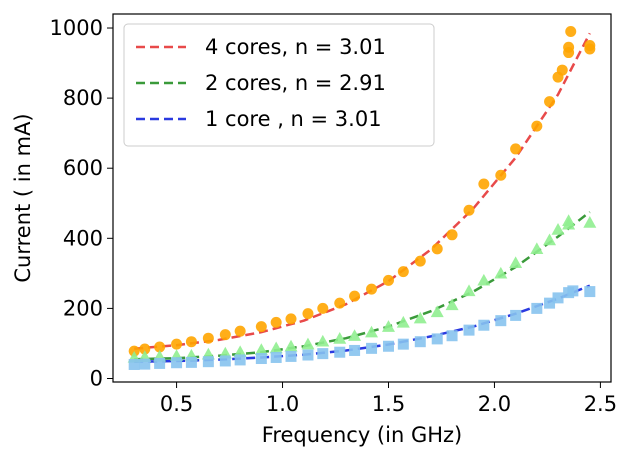  Describe the element at coordinates (388, 404) in the screenshot. I see `x-tick-label: 1.5` at that location.